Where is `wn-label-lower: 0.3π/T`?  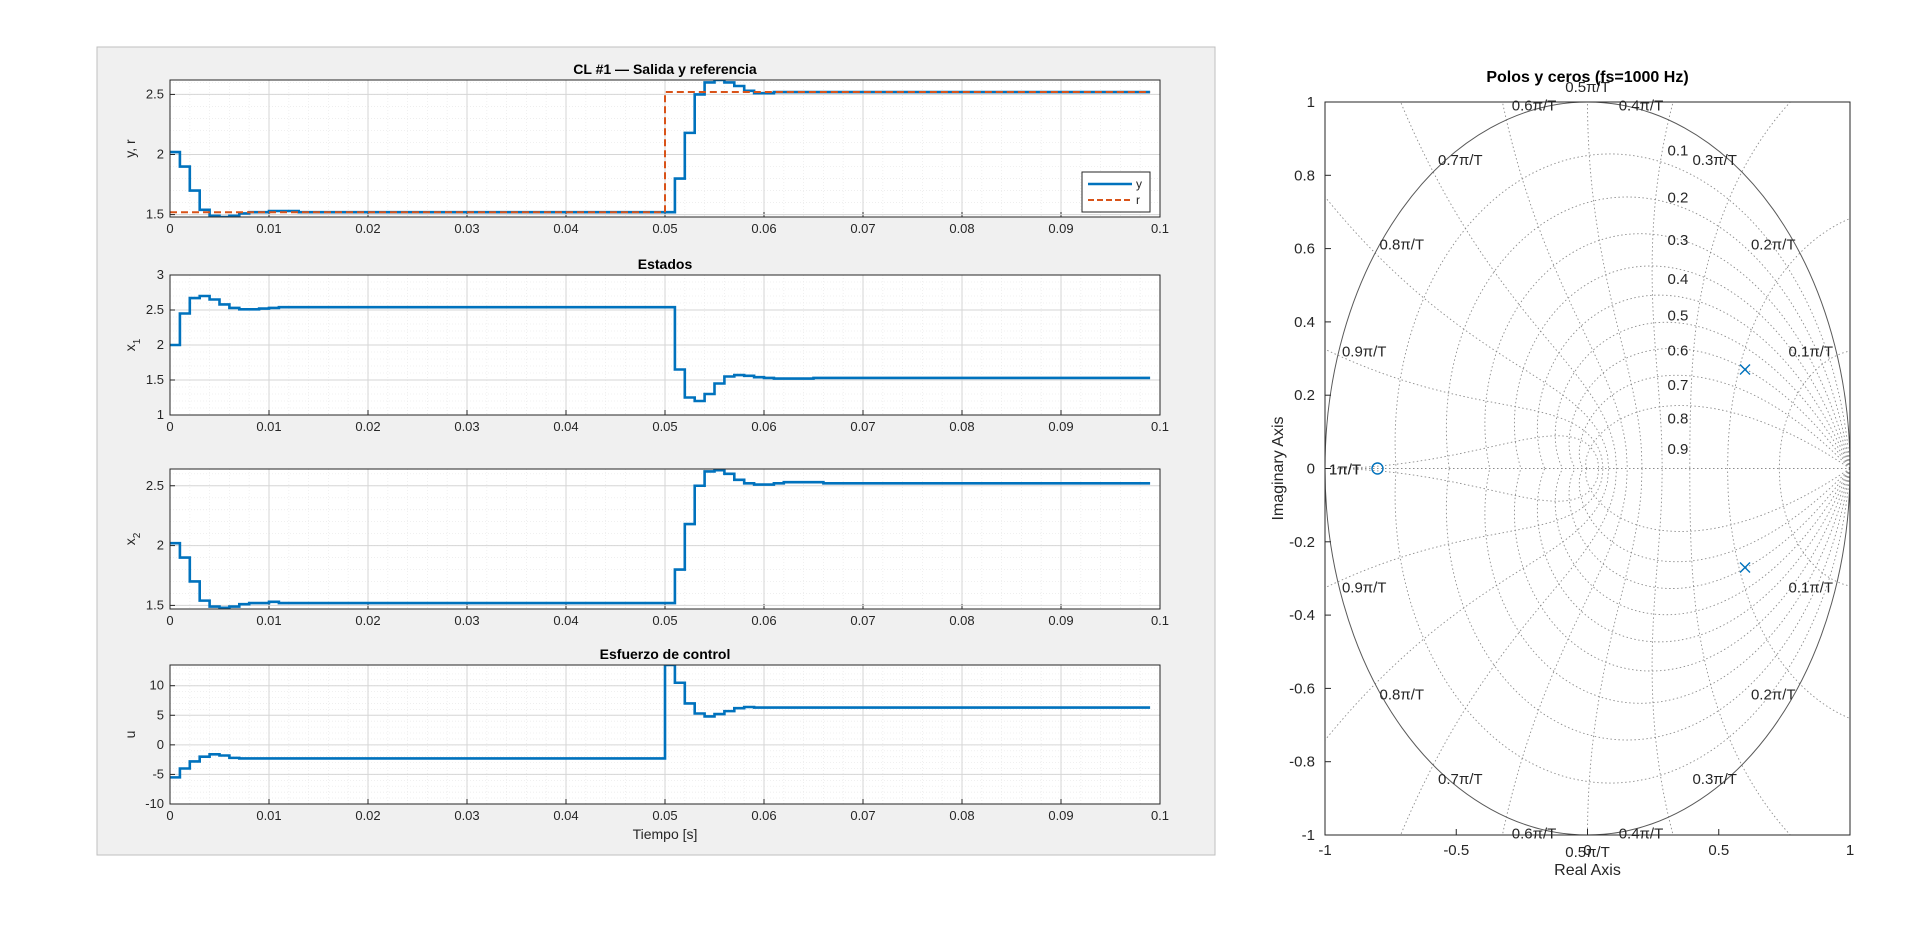 wn-label-lower: 0.3π/T is located at coordinates (1714, 779).